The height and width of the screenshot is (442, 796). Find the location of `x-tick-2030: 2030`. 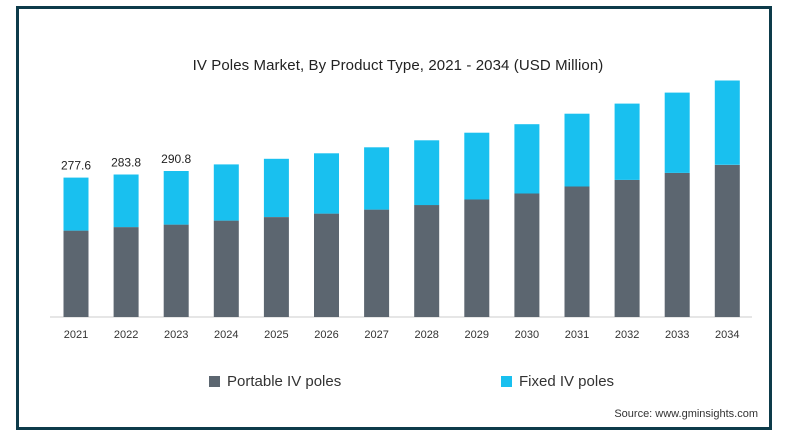

x-tick-2030: 2030 is located at coordinates (527, 335).